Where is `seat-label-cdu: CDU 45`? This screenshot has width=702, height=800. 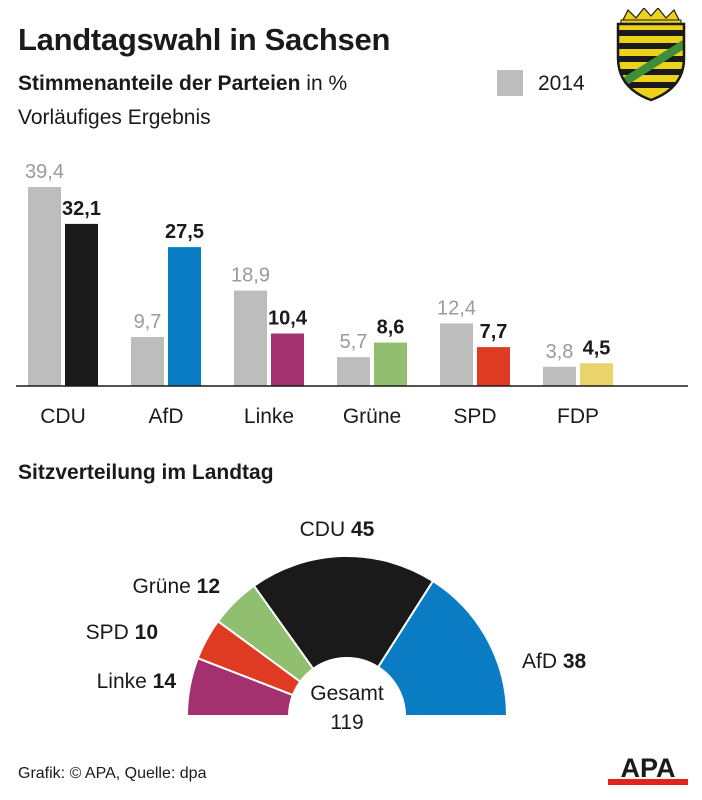 seat-label-cdu: CDU 45 is located at coordinates (337, 529).